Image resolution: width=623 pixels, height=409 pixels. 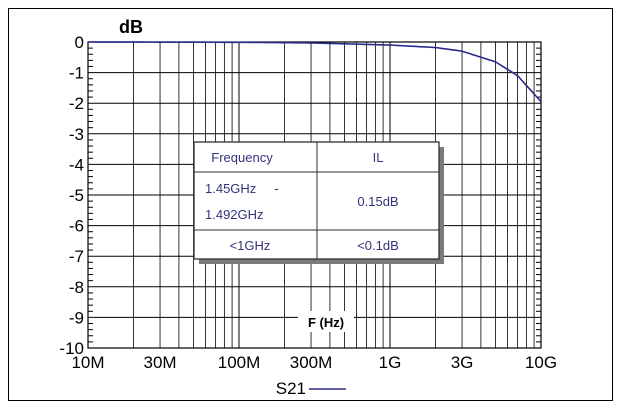 I want to click on il-table-cell-frequency-line2: 1.492GHz, so click(x=234, y=214).